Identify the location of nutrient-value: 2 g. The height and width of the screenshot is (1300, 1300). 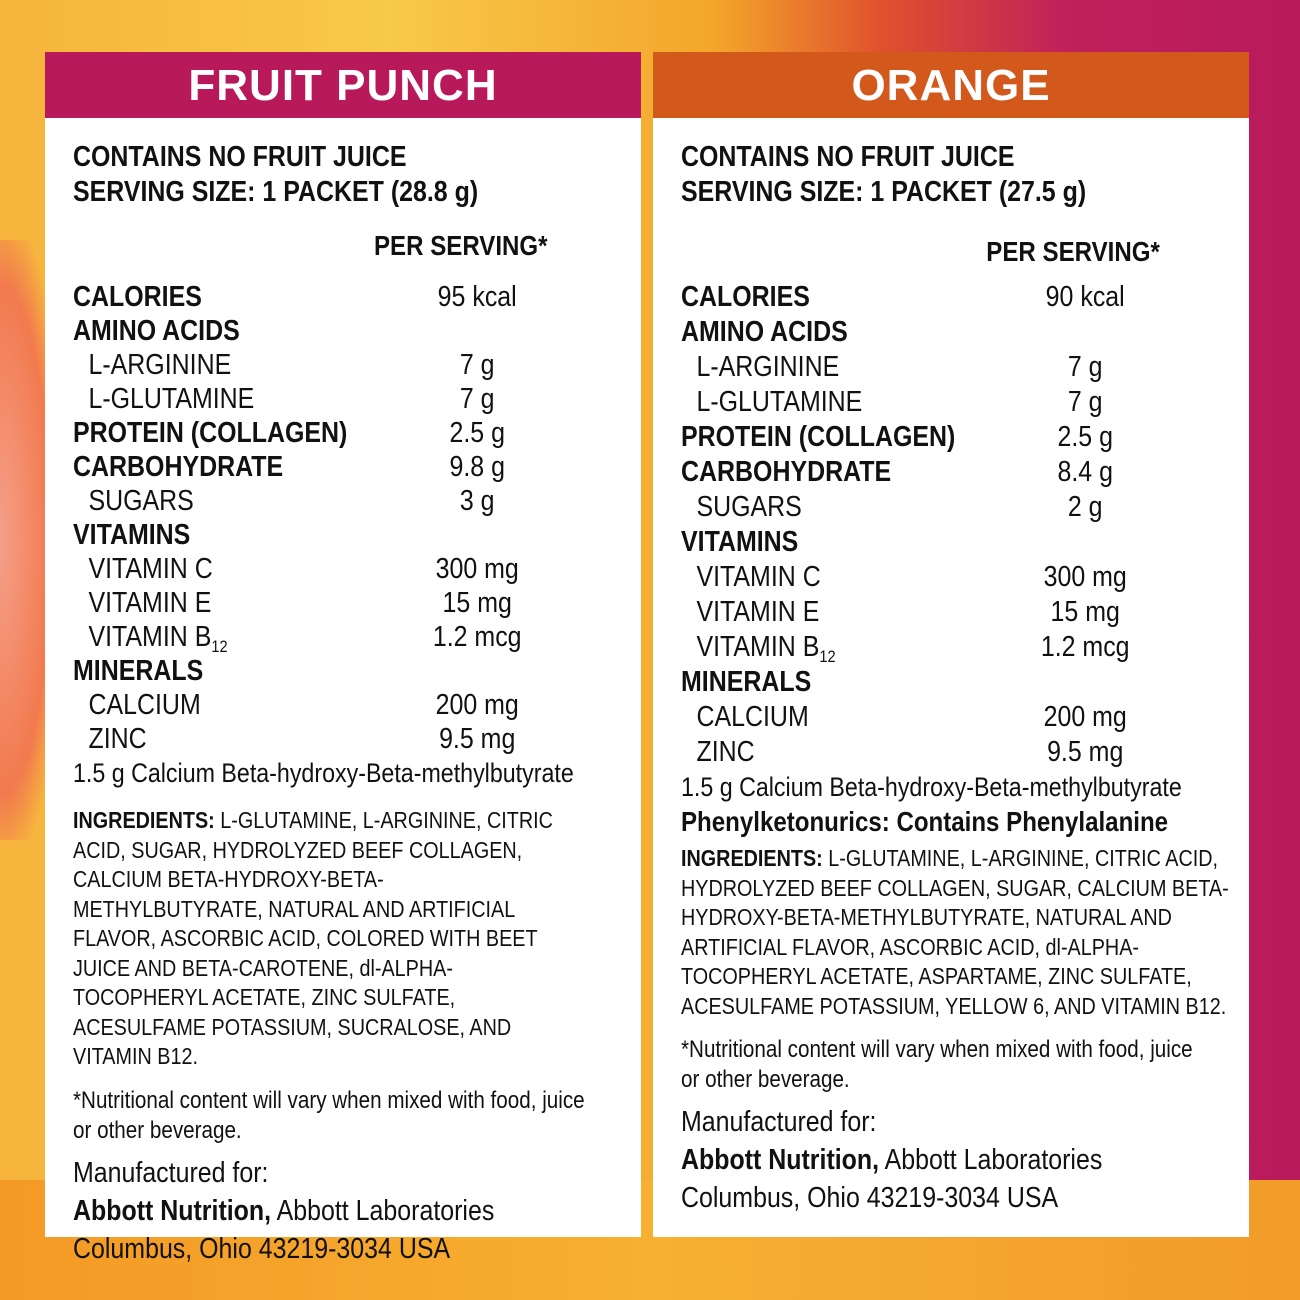
(1085, 507).